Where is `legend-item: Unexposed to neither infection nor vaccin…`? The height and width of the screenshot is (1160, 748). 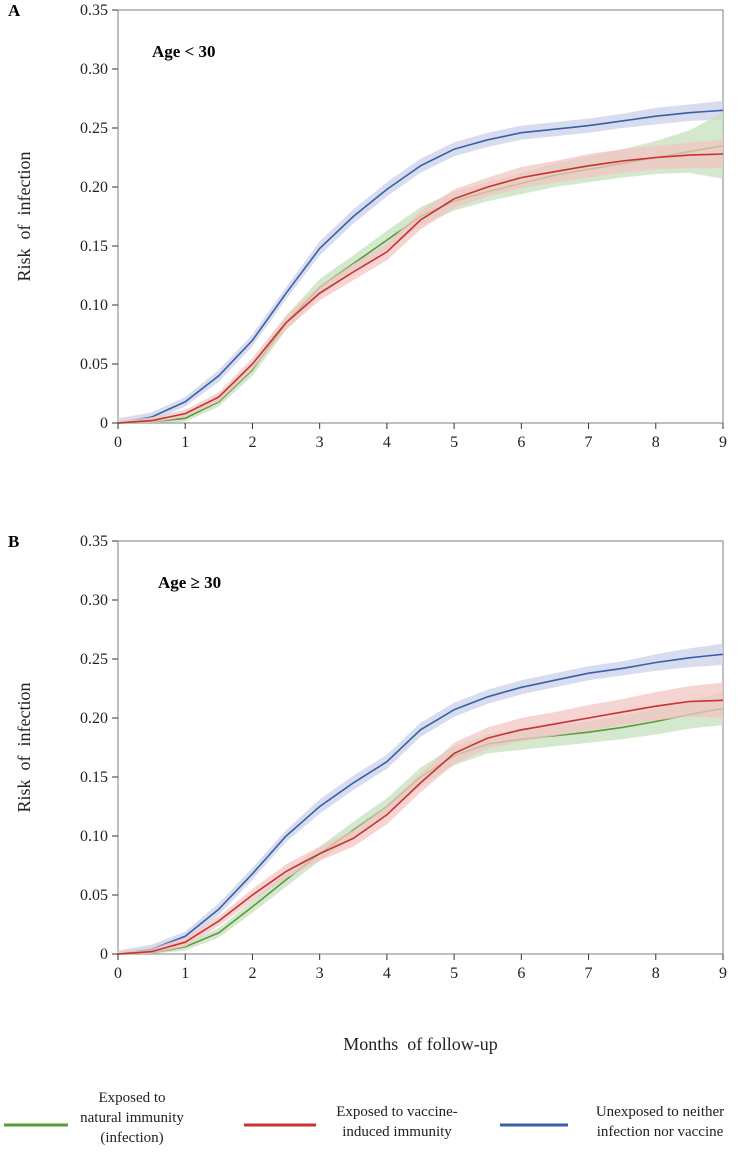
legend-item: Unexposed to neither infection nor vaccin… is located at coordinates (612, 1122).